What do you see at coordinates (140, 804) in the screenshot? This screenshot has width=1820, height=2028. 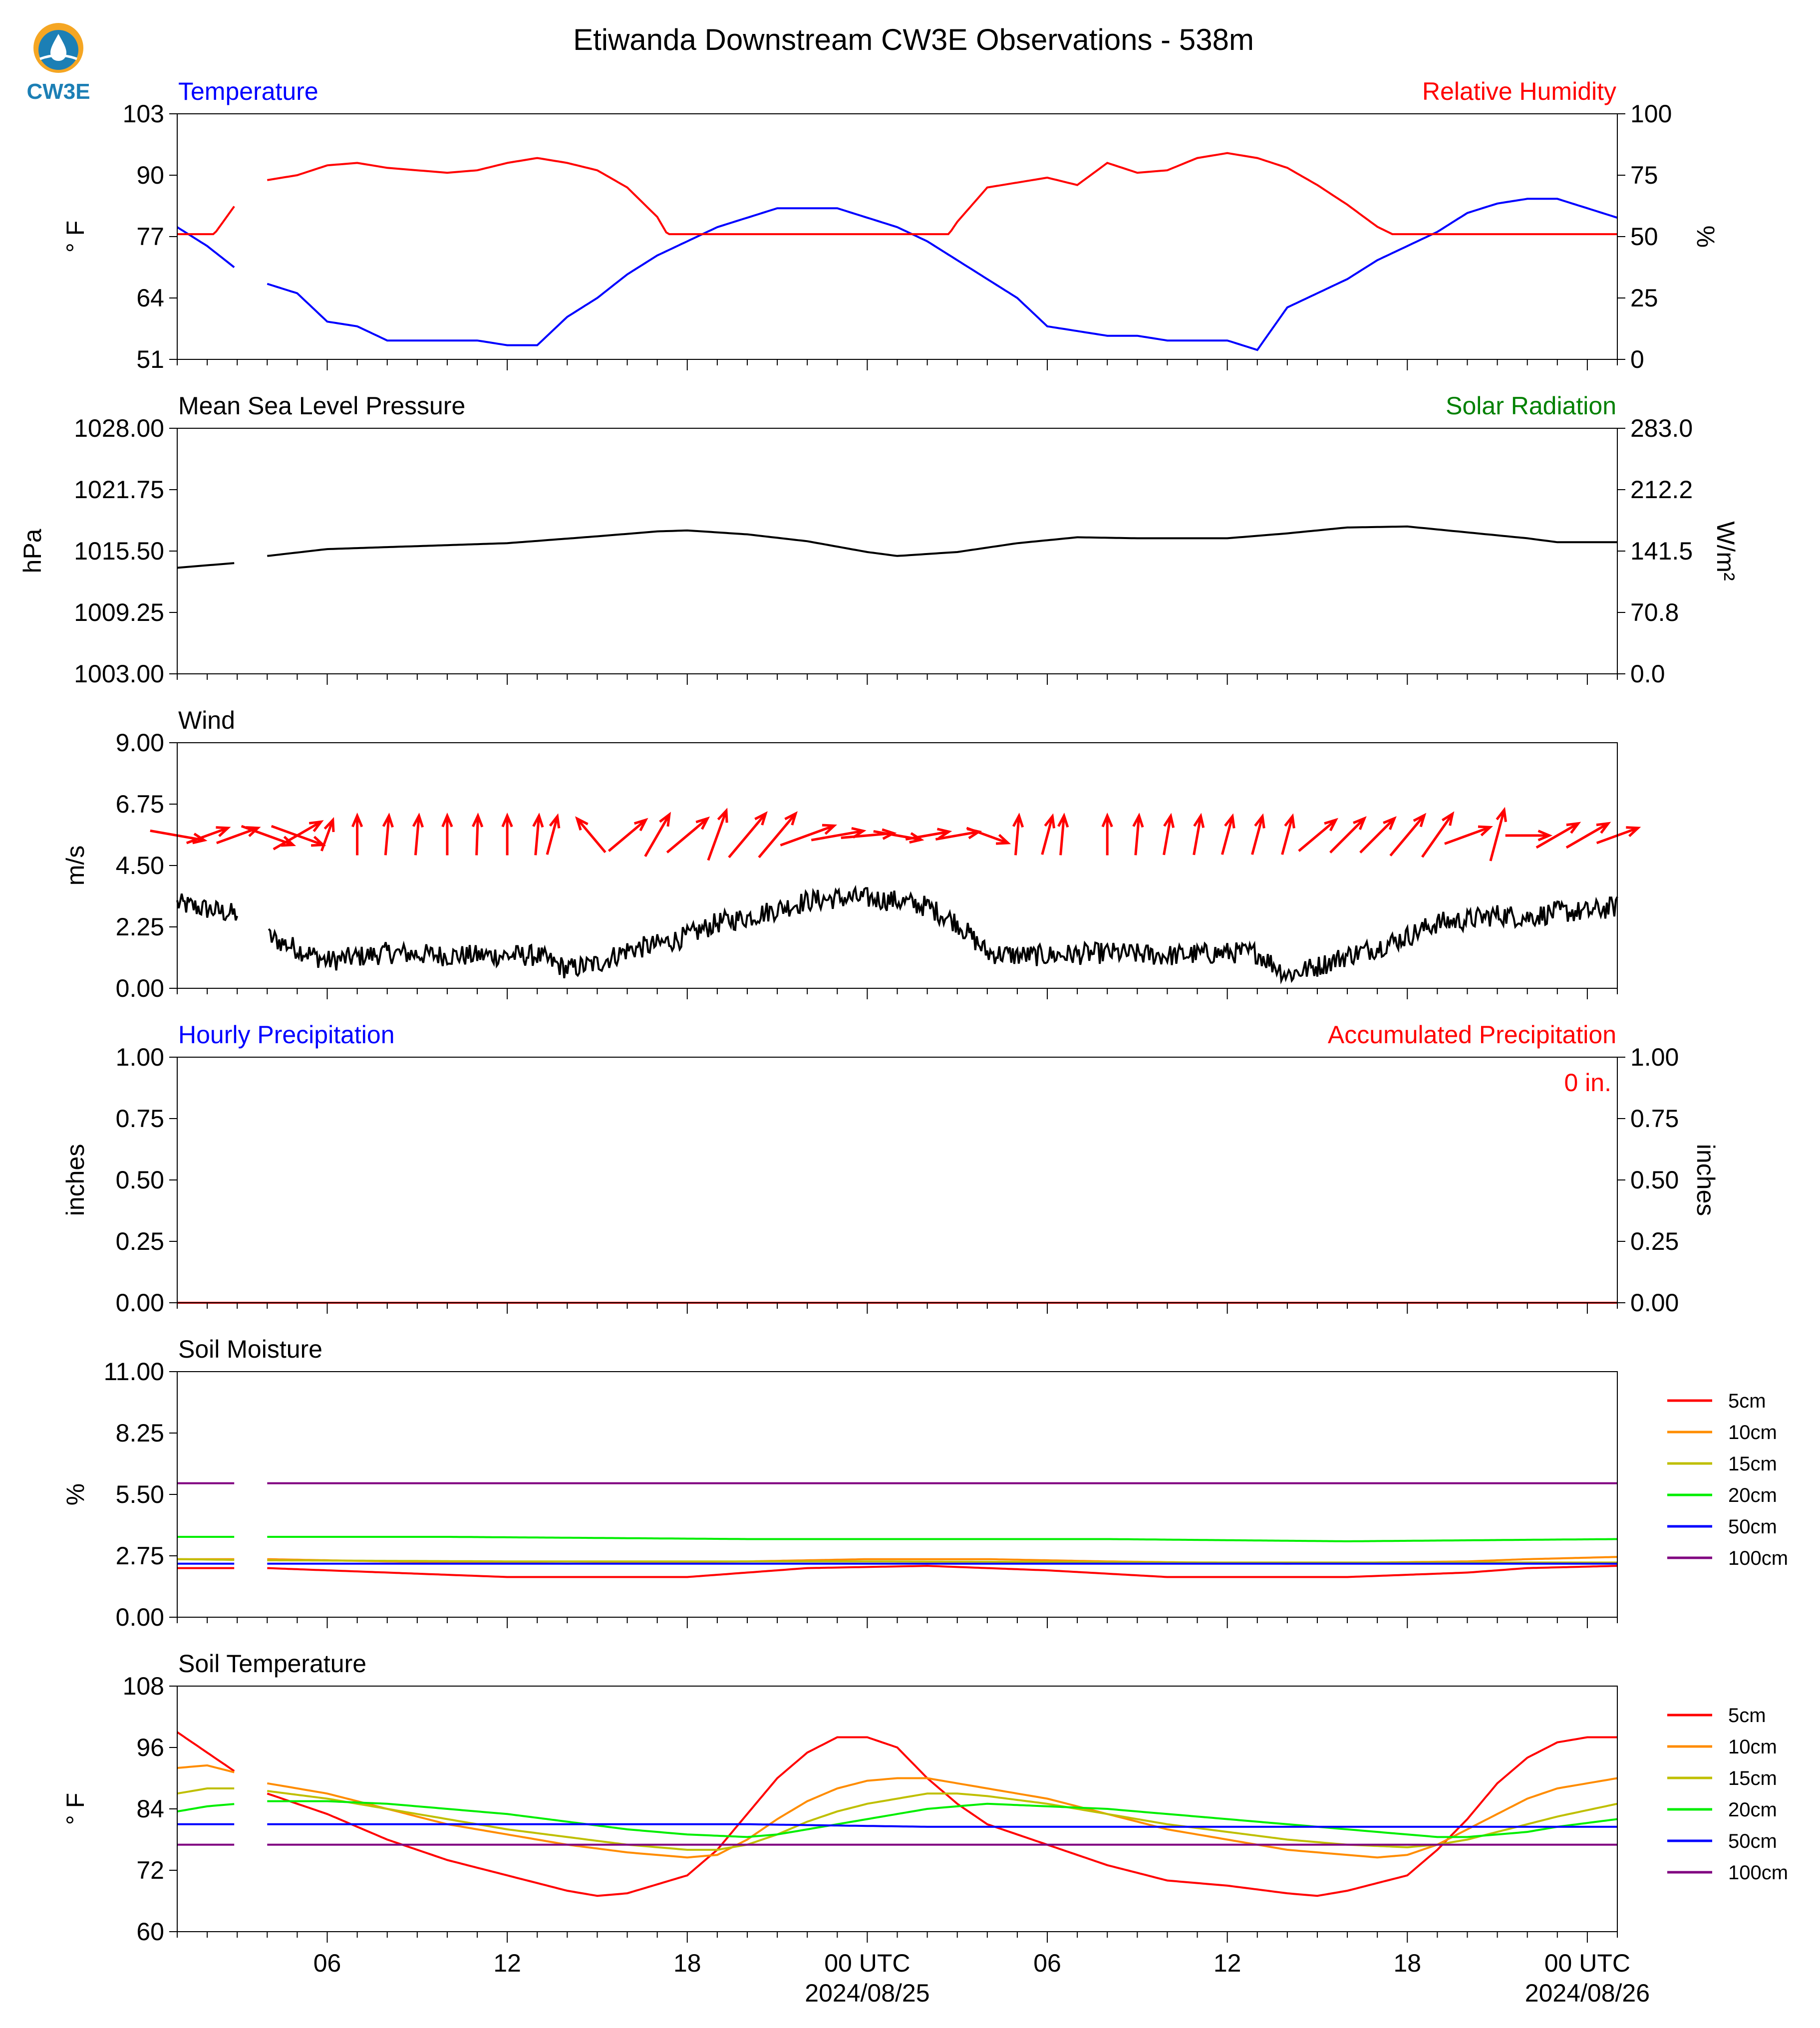 I see `y-tick-label-left: 6.75` at bounding box center [140, 804].